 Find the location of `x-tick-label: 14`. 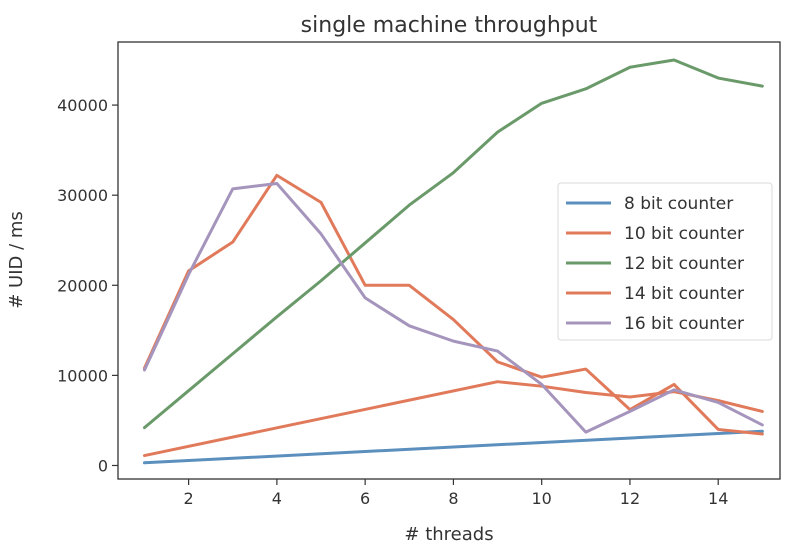

x-tick-label: 14 is located at coordinates (718, 498).